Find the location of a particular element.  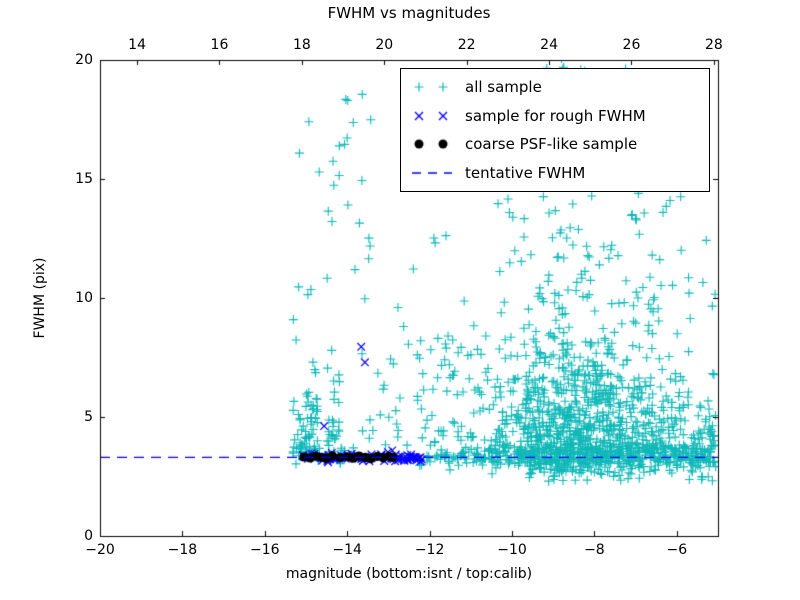

x-top-tick-label: 24 is located at coordinates (549, 45).